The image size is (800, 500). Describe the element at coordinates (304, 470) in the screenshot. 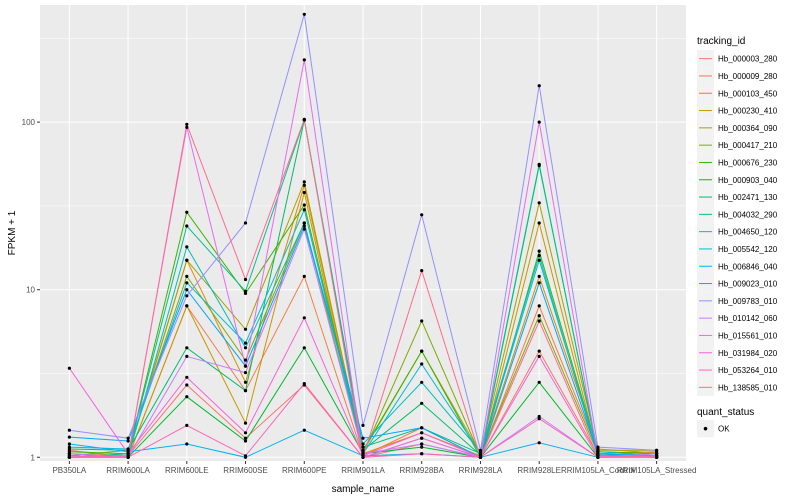

I see `x-tick-label: RRIM600PE` at that location.